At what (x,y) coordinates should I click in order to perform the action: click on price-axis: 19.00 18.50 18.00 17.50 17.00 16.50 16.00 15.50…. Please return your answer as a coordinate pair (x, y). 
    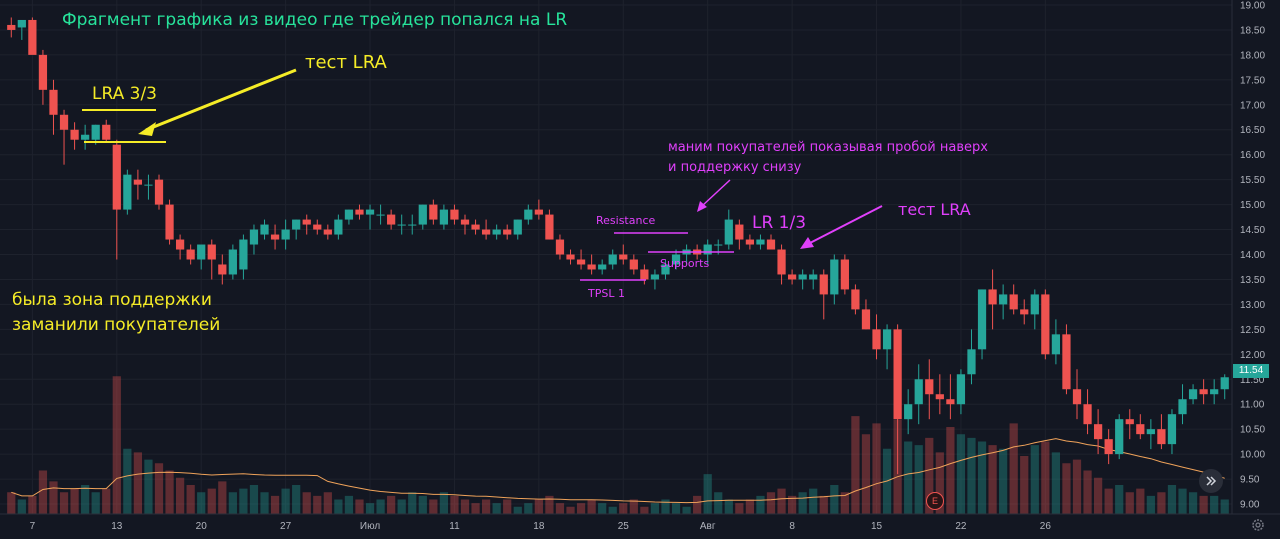
    Looking at the image, I should click on (1248, 257).